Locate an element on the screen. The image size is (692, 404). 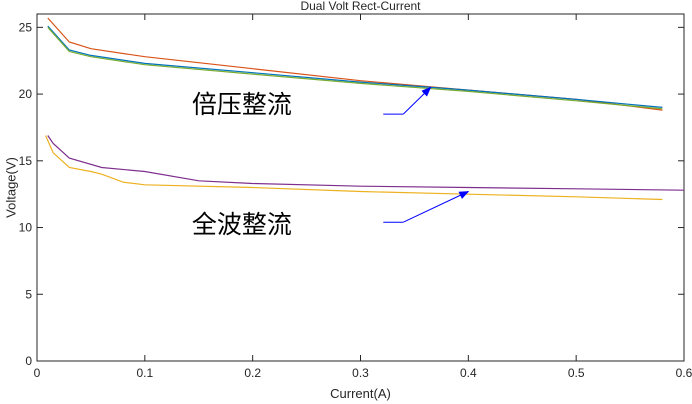
annotation-label-2: 全波整流 is located at coordinates (242, 224).